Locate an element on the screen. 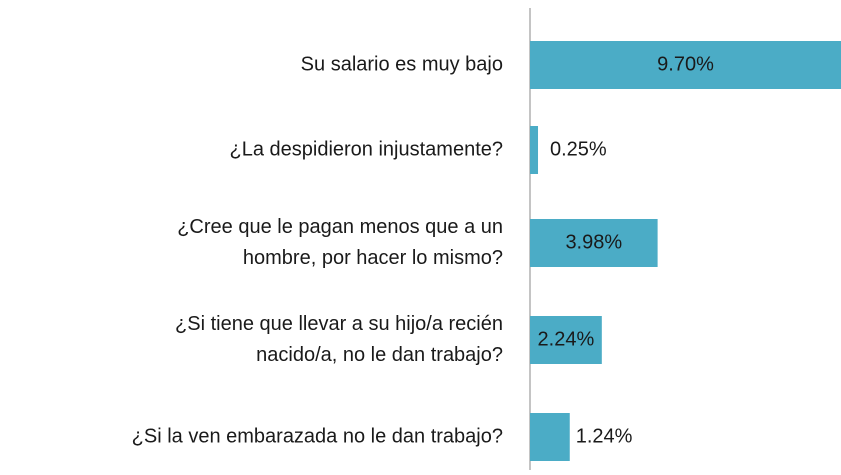 Image resolution: width=841 pixels, height=475 pixels. value-label: 0.25% is located at coordinates (578, 149).